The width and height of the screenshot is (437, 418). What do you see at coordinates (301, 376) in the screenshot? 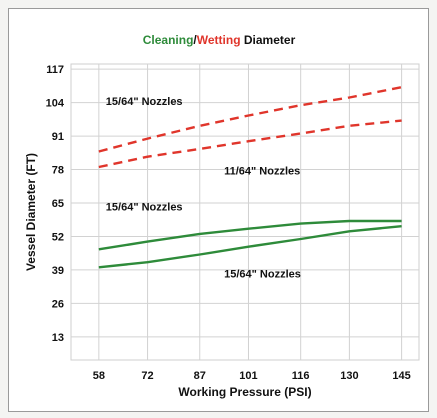
I see `x-tick-label: 116` at bounding box center [301, 376].